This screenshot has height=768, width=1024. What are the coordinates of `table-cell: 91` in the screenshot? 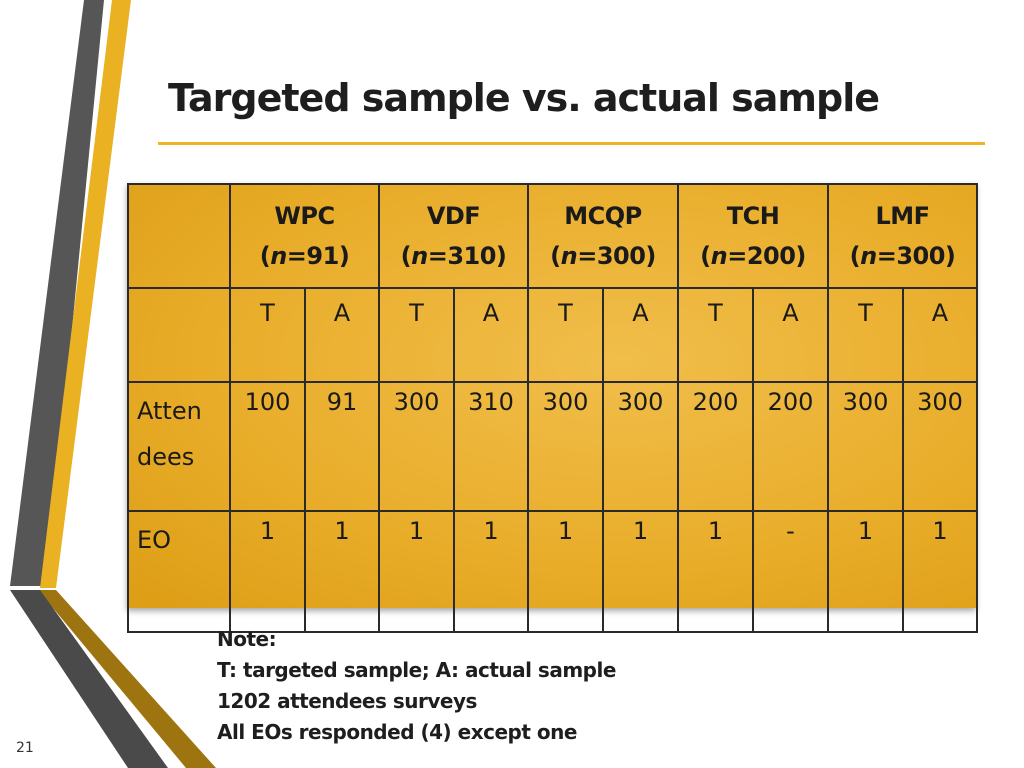 It's located at (342, 446).